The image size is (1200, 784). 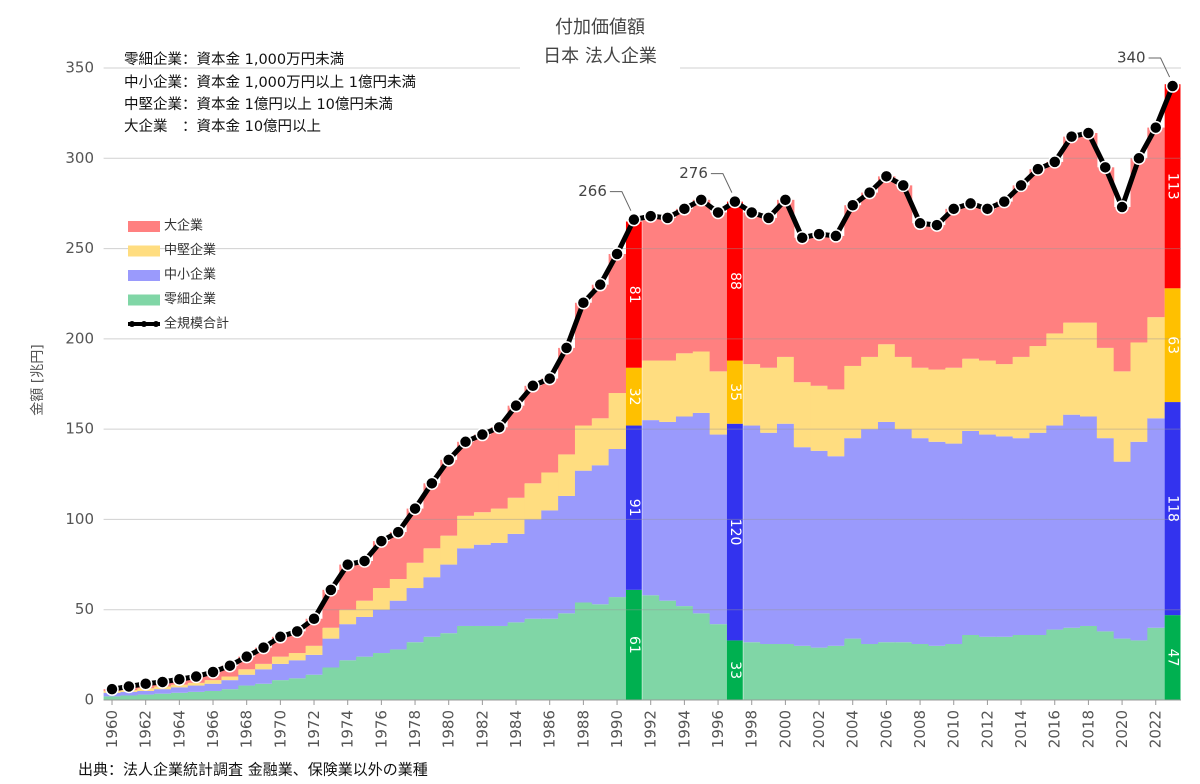 I want to click on value-label: 35, so click(x=735, y=392).